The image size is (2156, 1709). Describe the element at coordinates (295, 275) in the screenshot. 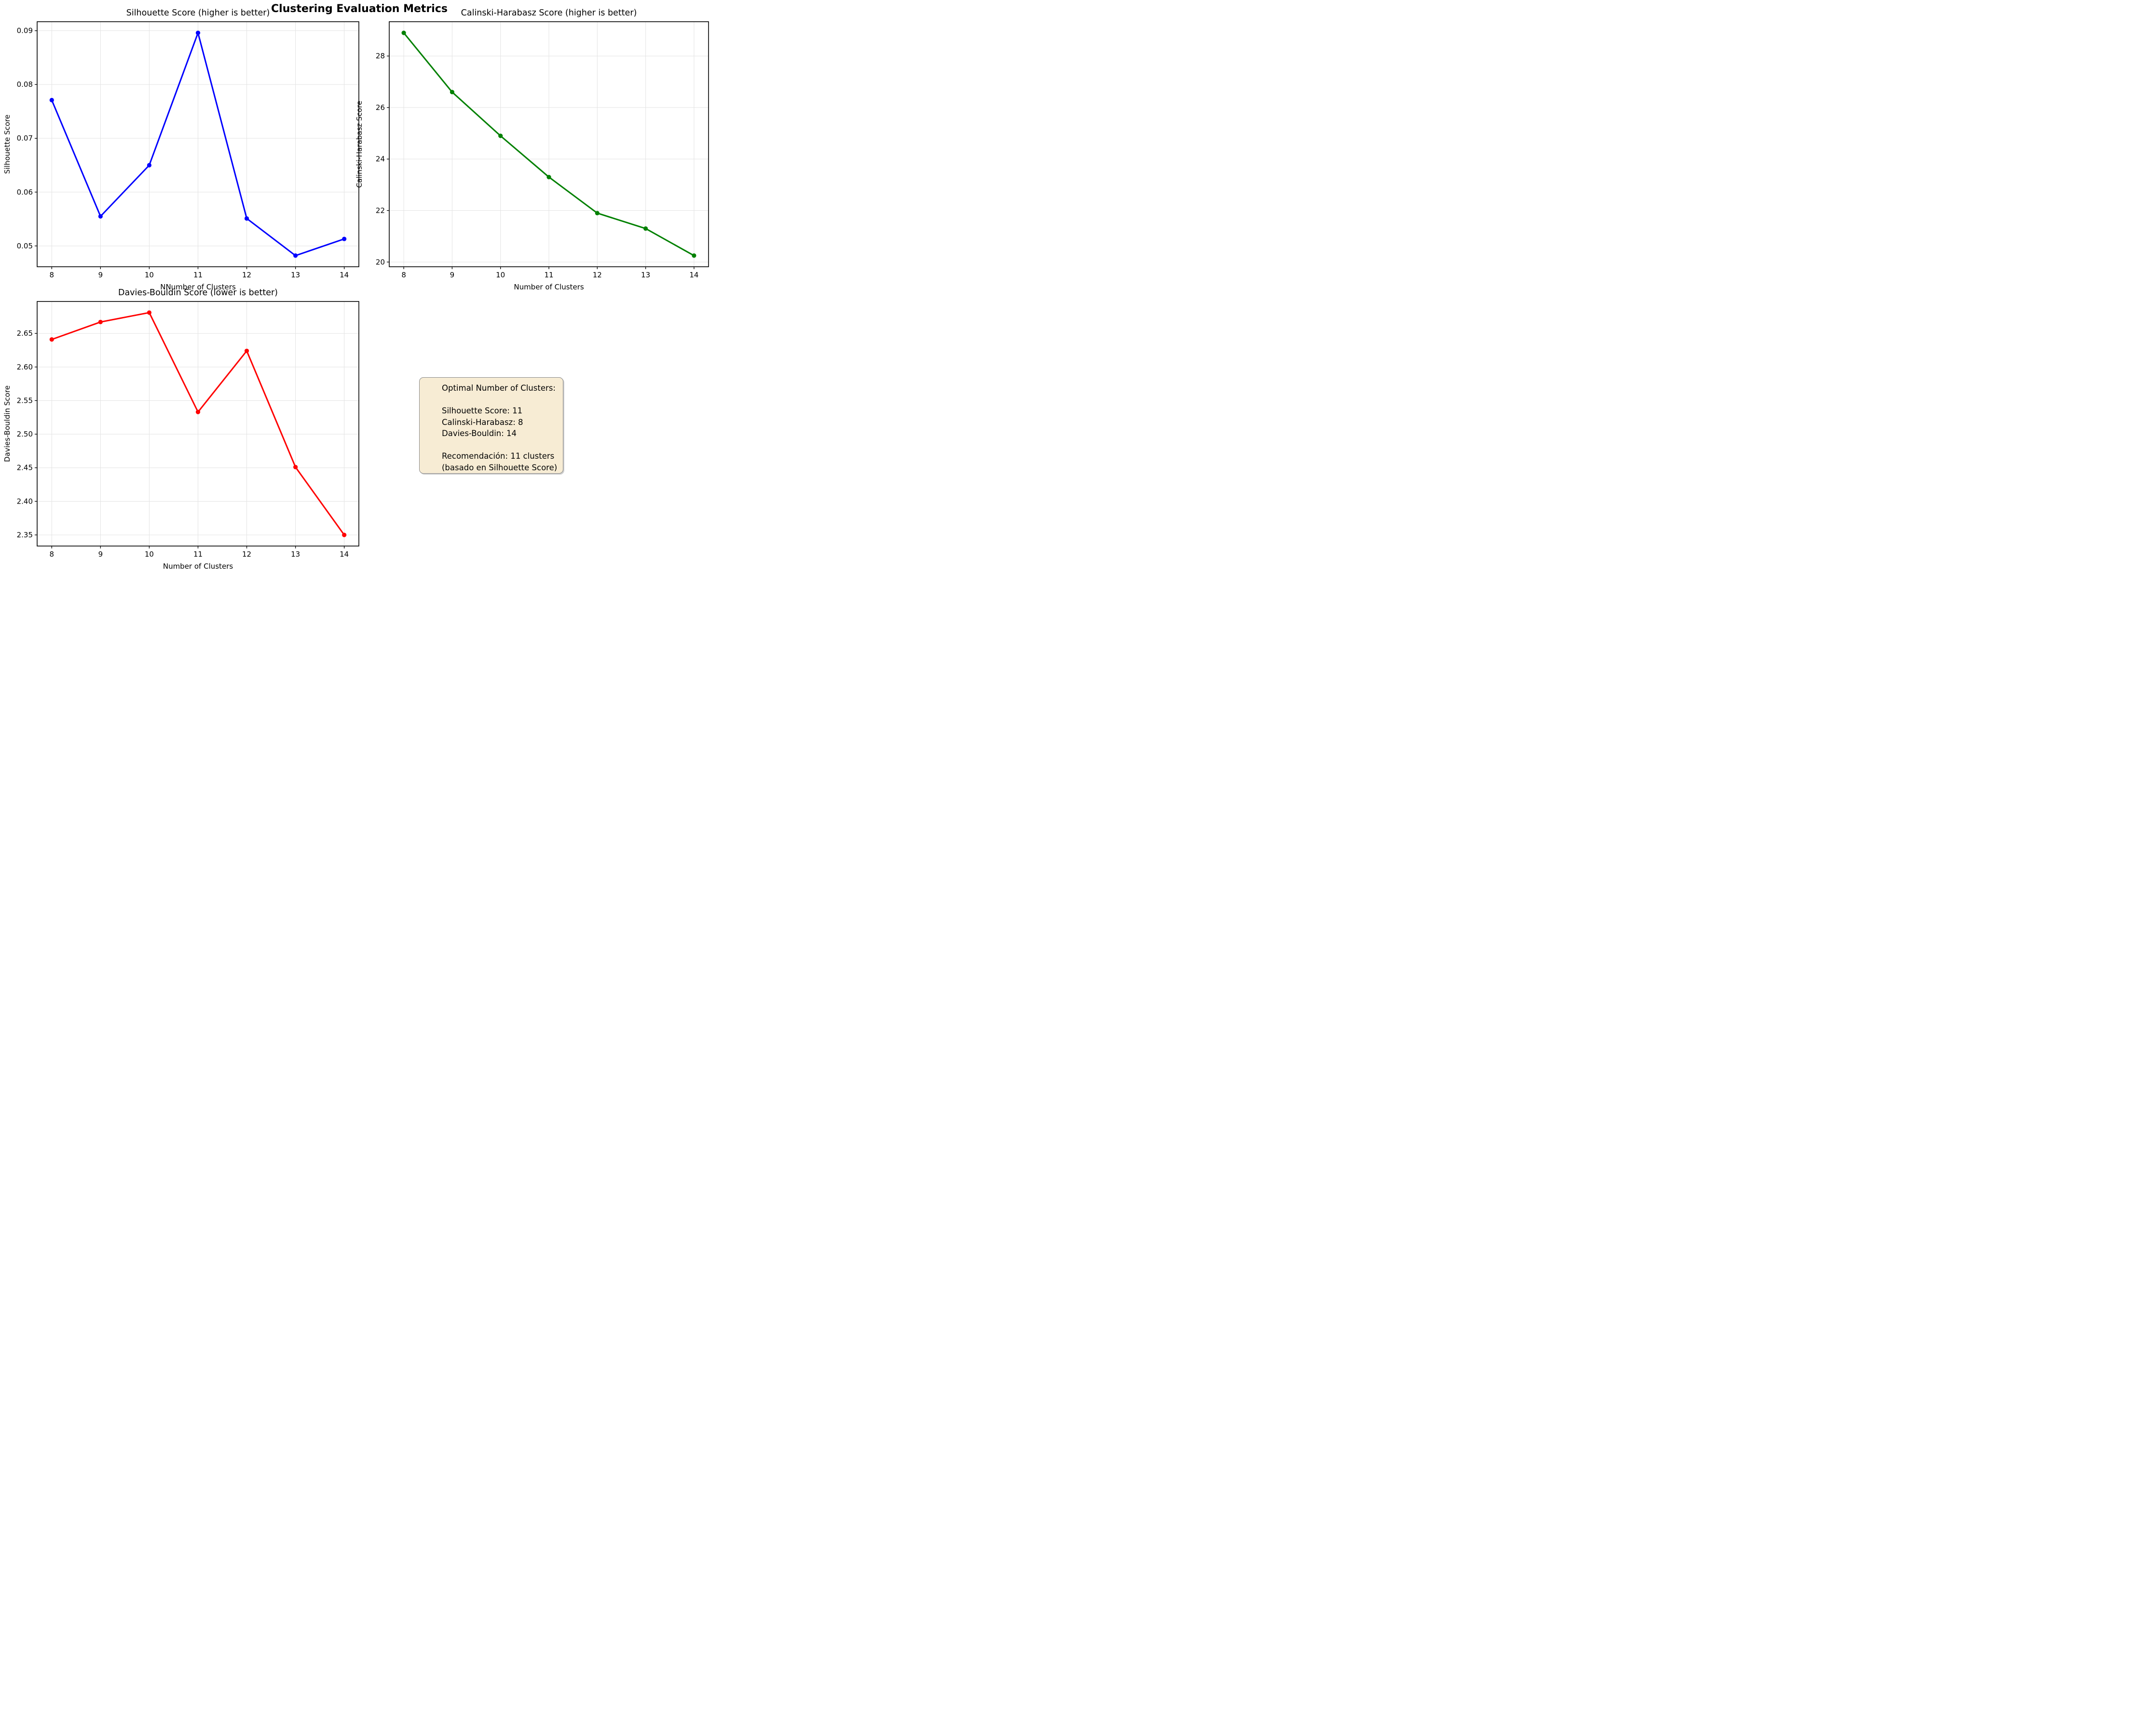

I see `silhouette-xtick-label: 13` at that location.